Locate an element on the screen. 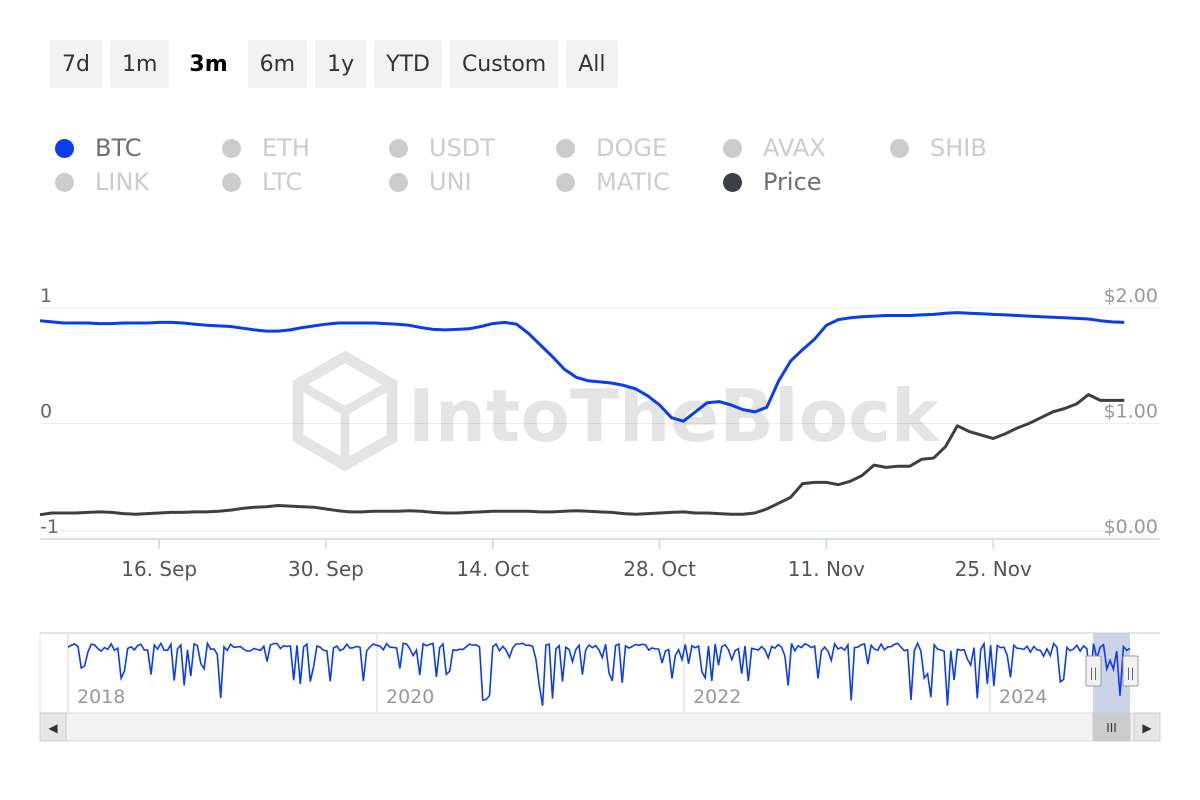 This screenshot has height=800, width=1200. legend-label-btc: BTC is located at coordinates (118, 148).